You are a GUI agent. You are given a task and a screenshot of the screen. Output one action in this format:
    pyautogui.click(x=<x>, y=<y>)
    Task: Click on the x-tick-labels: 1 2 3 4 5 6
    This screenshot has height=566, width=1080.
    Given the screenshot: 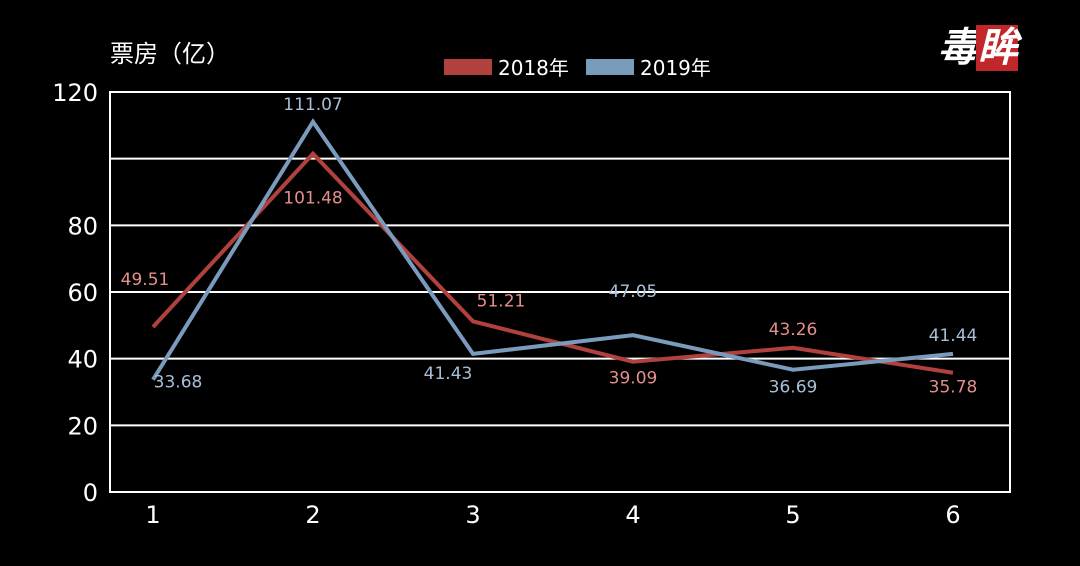 What is the action you would take?
    pyautogui.click(x=552, y=515)
    